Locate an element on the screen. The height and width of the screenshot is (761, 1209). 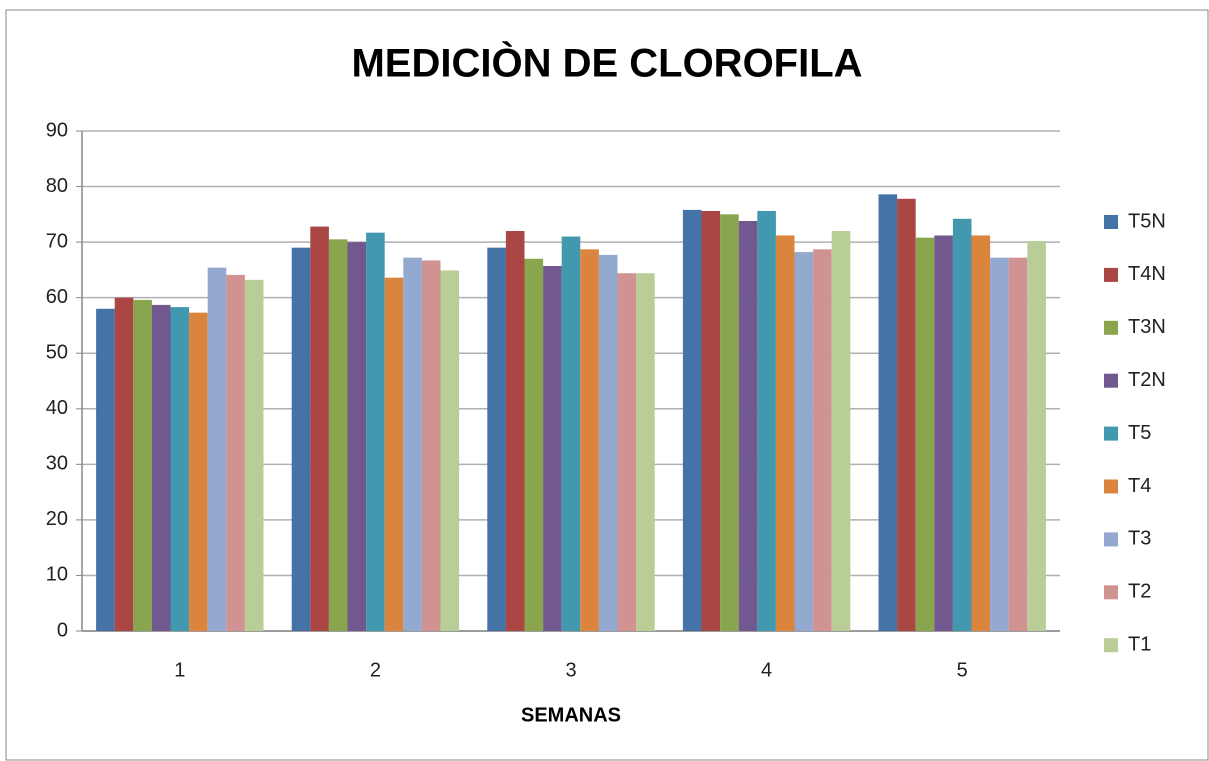
chart-title: MEDICIÒN DE CLOROFILA is located at coordinates (606, 63).